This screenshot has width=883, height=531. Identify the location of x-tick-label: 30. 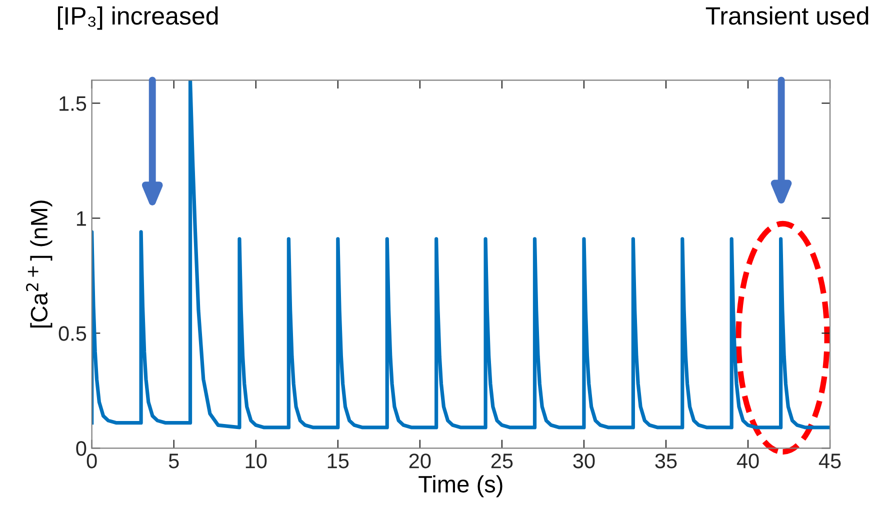
(584, 461).